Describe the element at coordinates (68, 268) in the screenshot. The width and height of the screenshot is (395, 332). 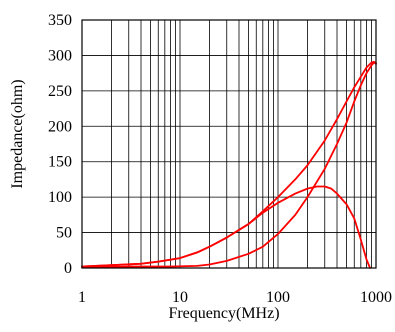
I see `y-tick-label: 0` at that location.